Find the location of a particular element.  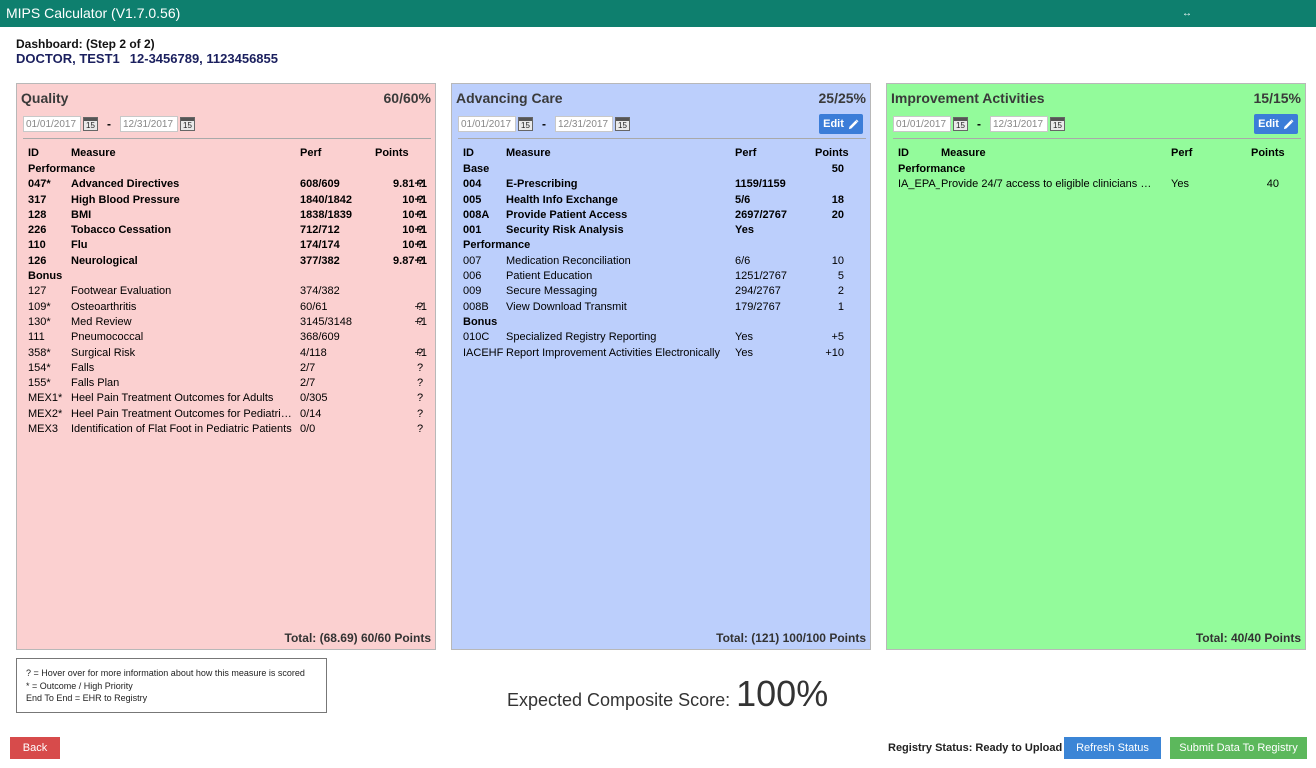

measure-points: +5 is located at coordinates (837, 337).